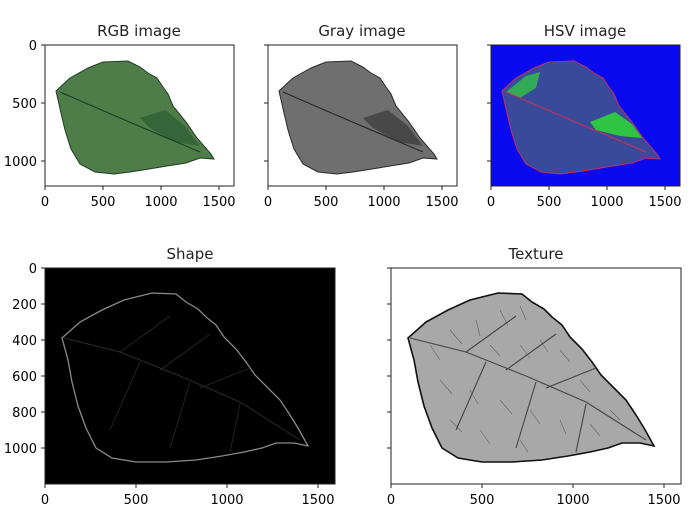  What do you see at coordinates (139, 31) in the screenshot?
I see `panel-title-rgb: RGB image` at bounding box center [139, 31].